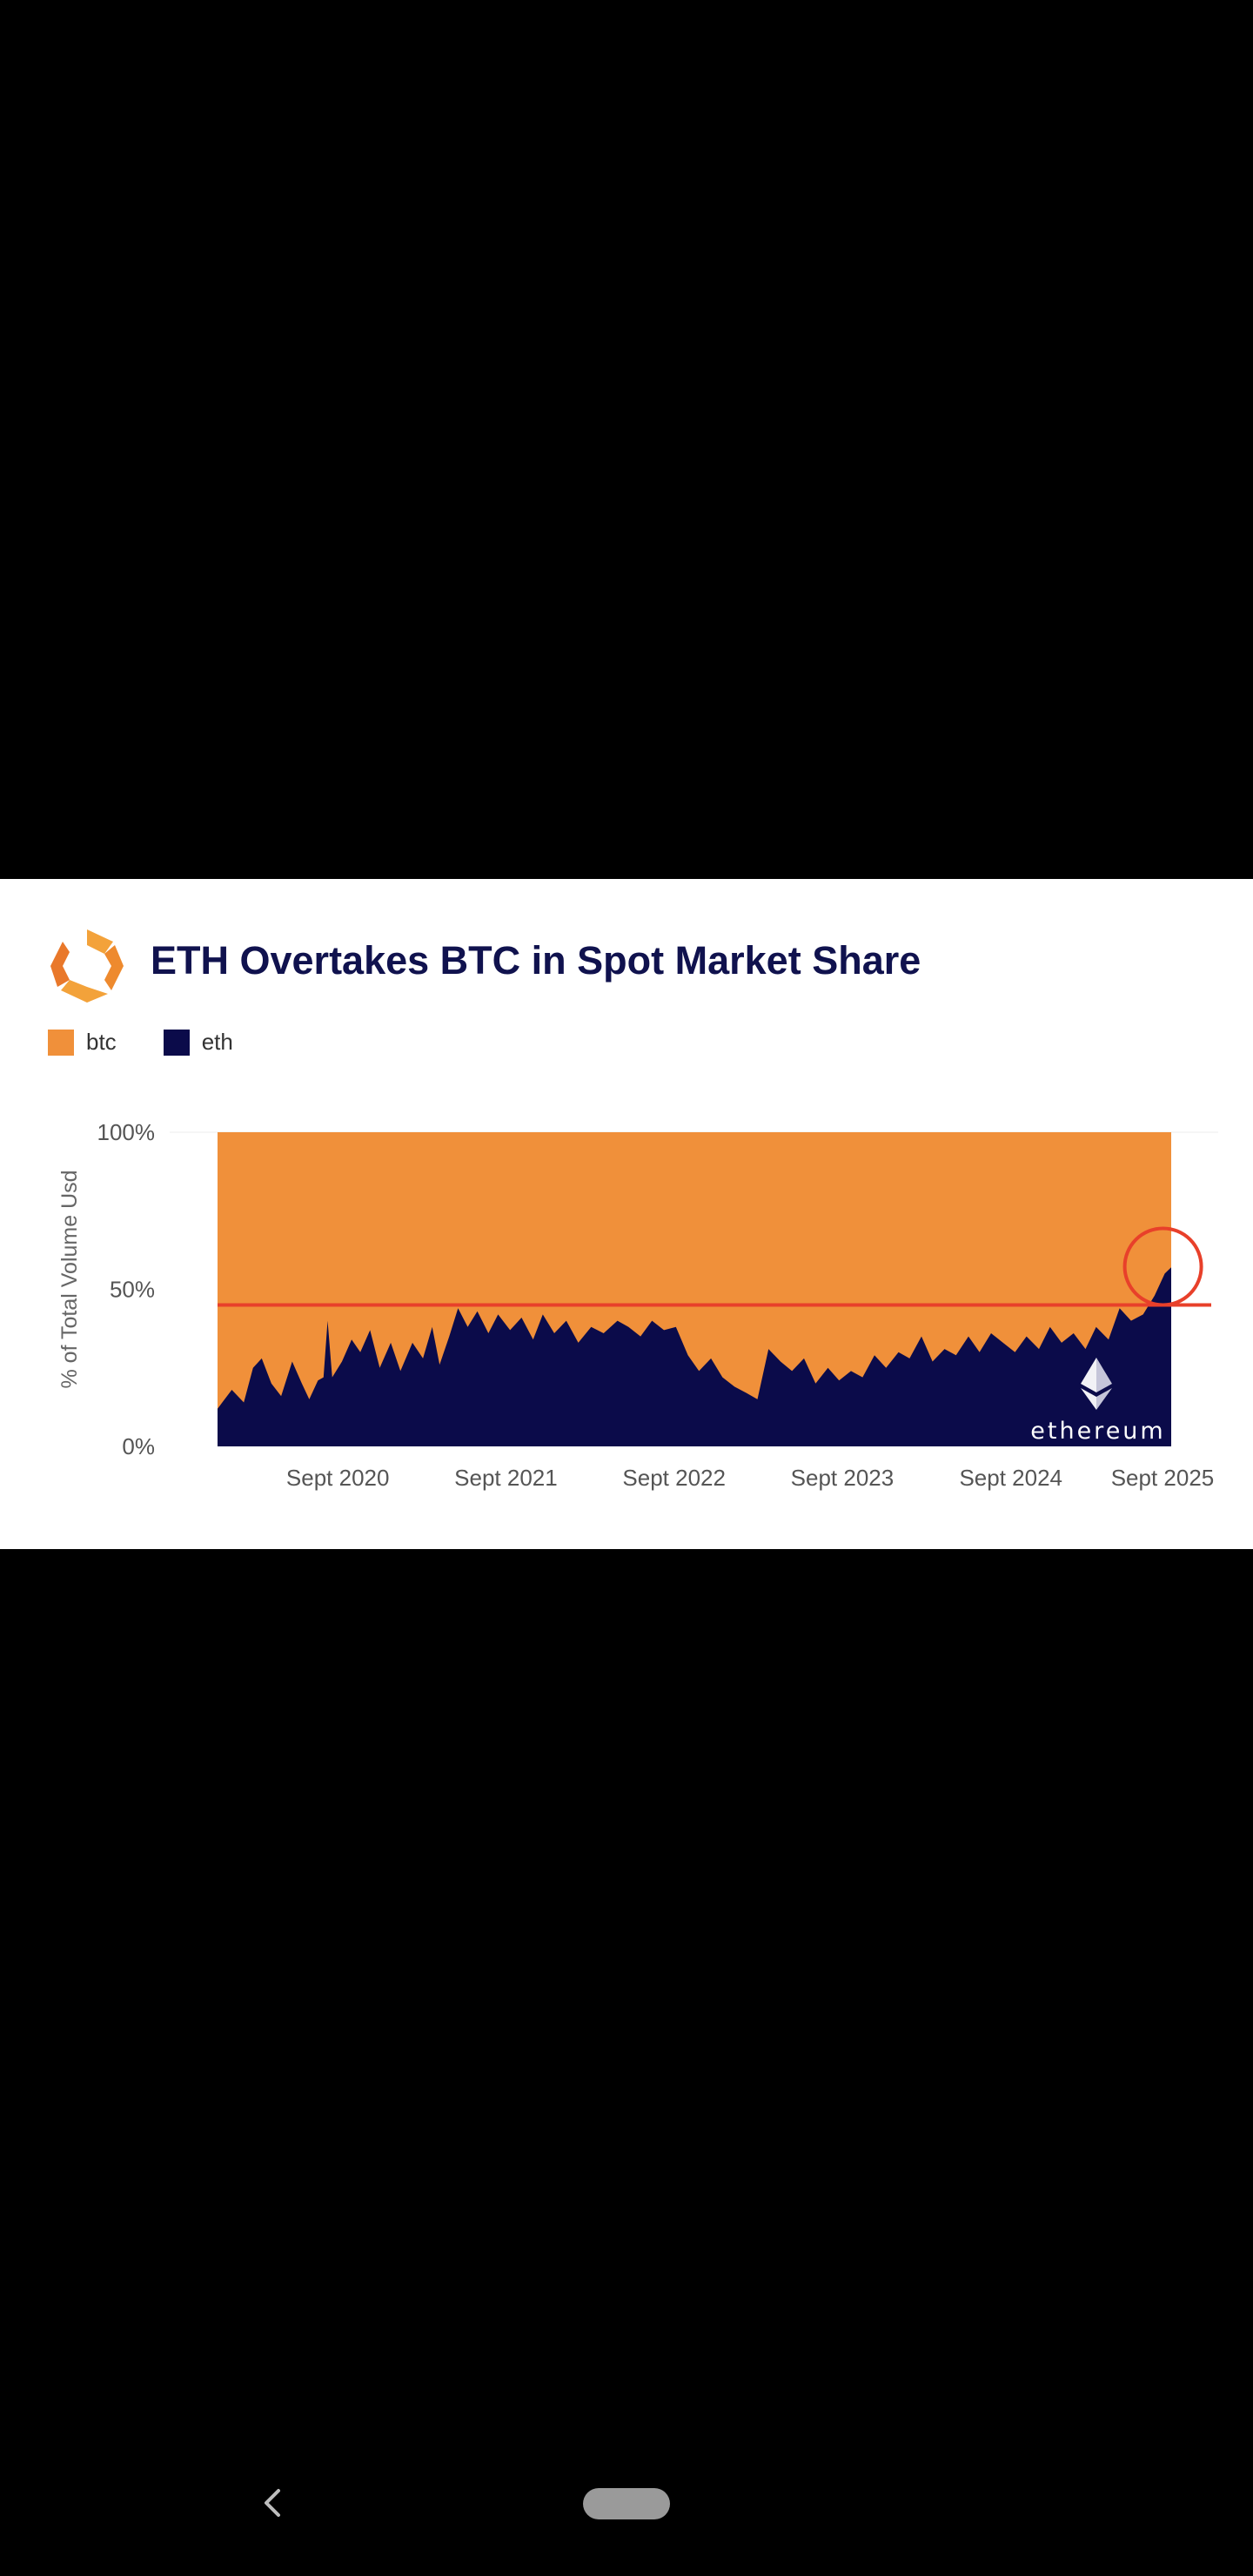  I want to click on x-tick-label-2024: Sept 2024, so click(1011, 1478).